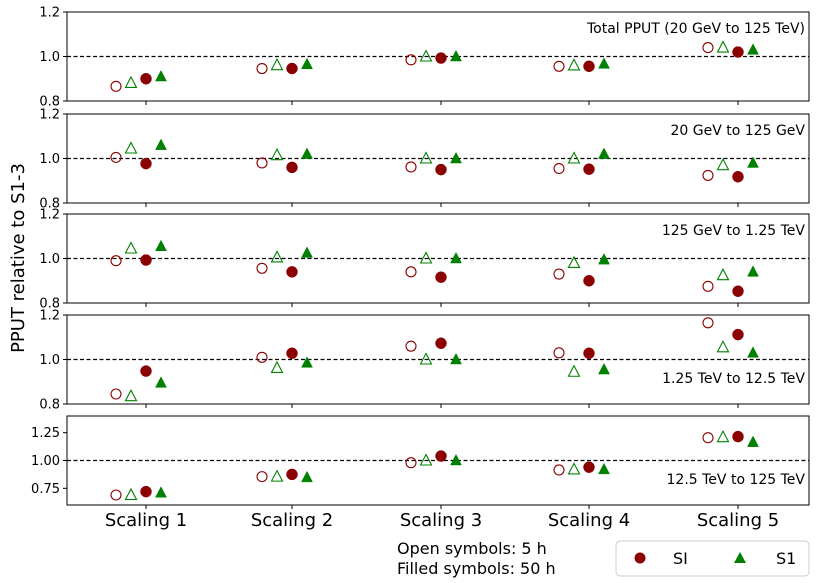  I want to click on legend: SI S1, so click(712, 558).